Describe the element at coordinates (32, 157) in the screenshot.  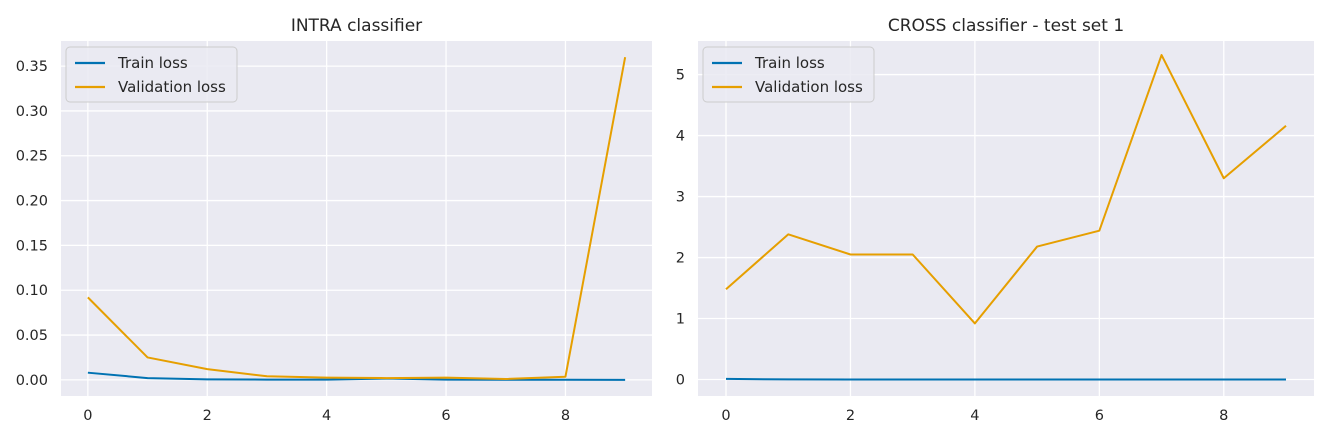
I see `y-tick-label: 0.25` at that location.